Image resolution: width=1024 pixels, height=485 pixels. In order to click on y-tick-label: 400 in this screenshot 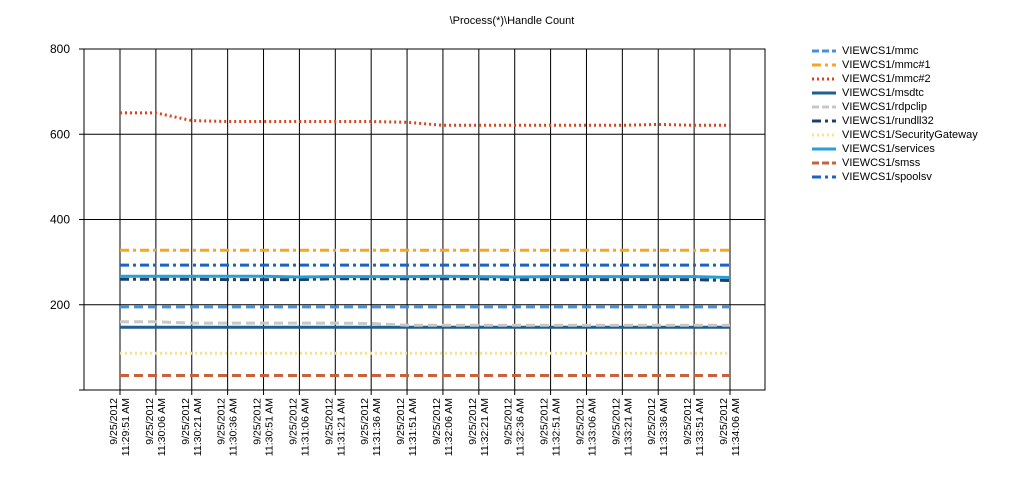, I will do `click(60, 220)`.